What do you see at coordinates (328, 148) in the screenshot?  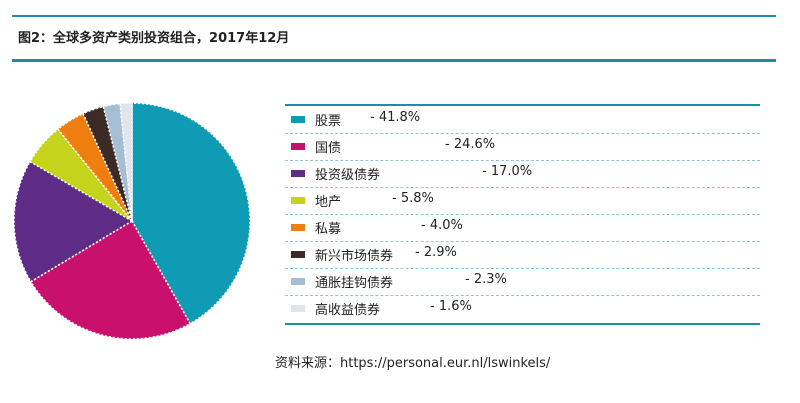 I see `legend-label: 国债` at bounding box center [328, 148].